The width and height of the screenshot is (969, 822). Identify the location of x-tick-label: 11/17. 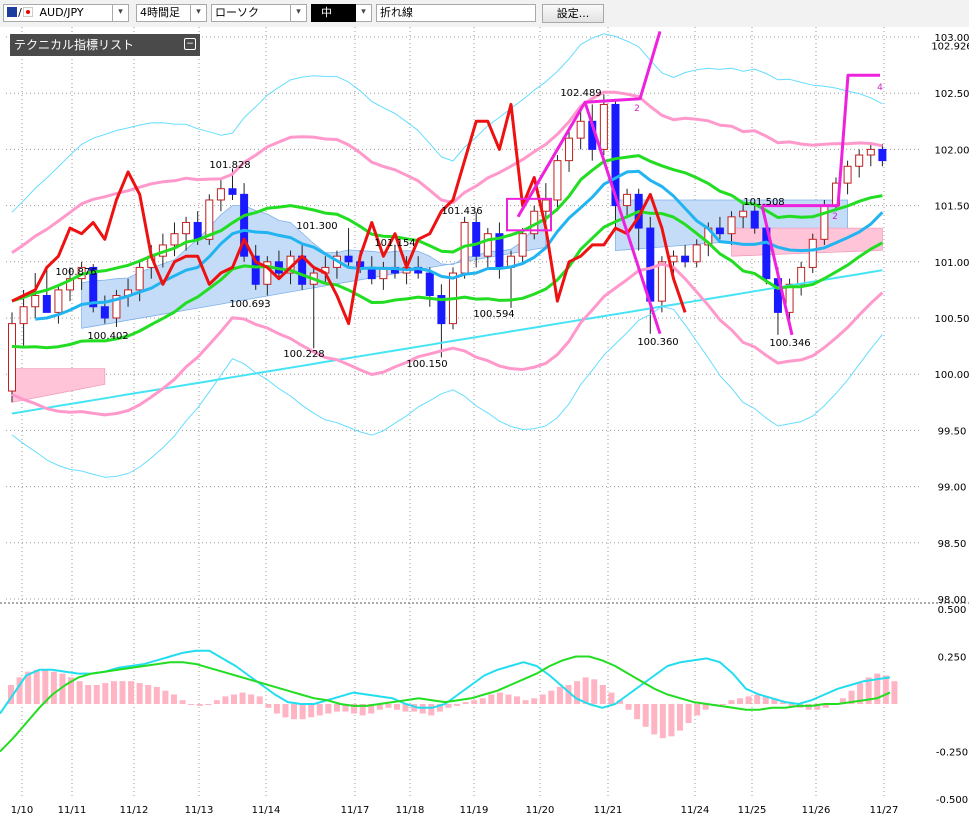
(355, 810).